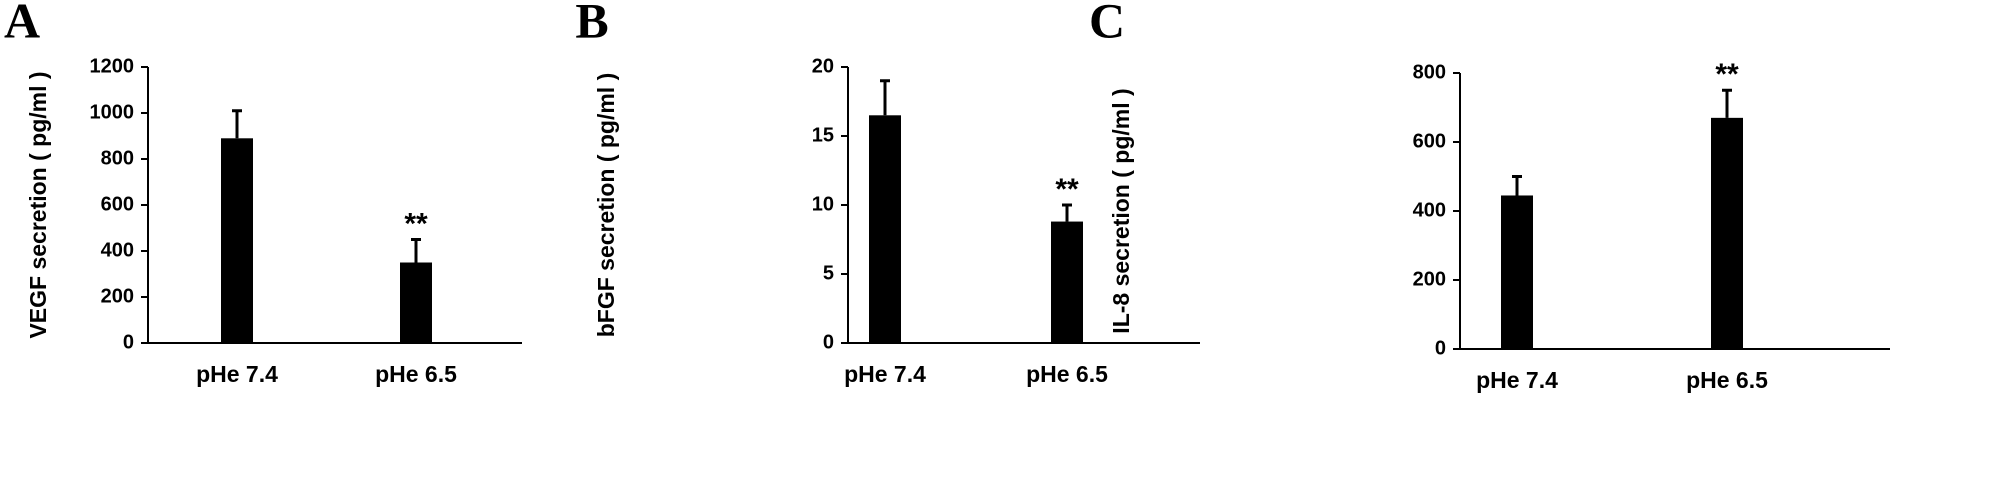  What do you see at coordinates (38, 204) in the screenshot?
I see `y-axis-label: VEGF secretion ( pg/ml )` at bounding box center [38, 204].